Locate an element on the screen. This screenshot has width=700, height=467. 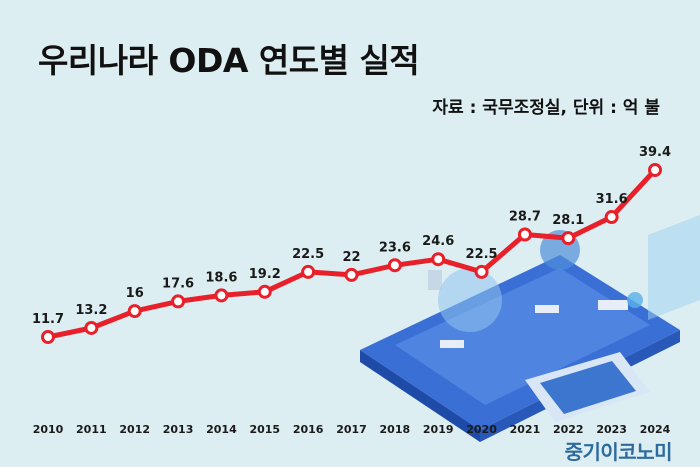
data-point-2012 is located at coordinates (134, 311).